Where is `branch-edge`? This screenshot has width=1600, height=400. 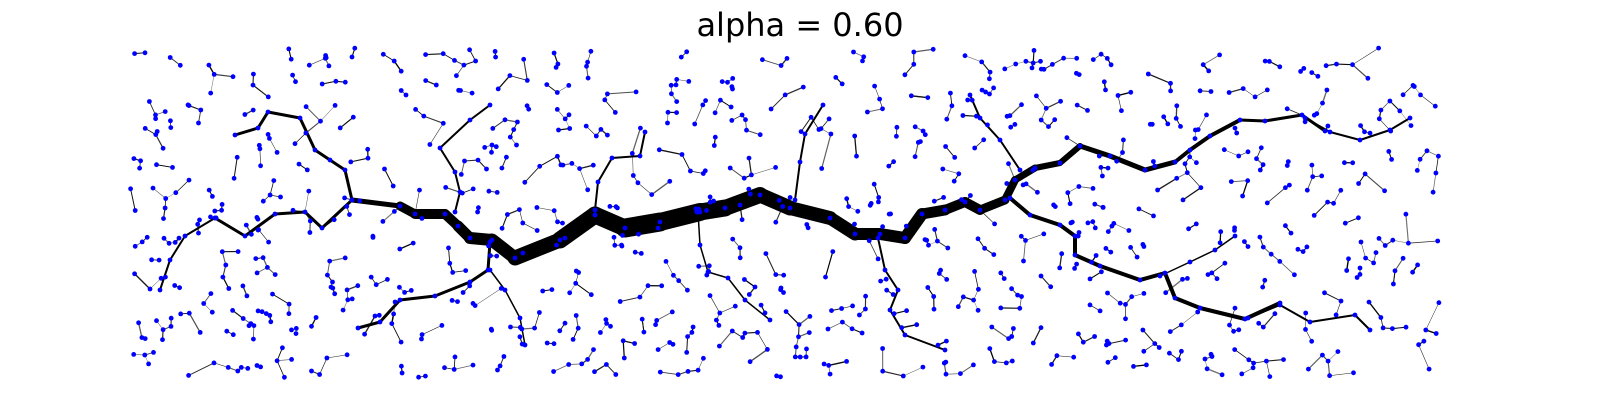
branch-edge is located at coordinates (465, 158).